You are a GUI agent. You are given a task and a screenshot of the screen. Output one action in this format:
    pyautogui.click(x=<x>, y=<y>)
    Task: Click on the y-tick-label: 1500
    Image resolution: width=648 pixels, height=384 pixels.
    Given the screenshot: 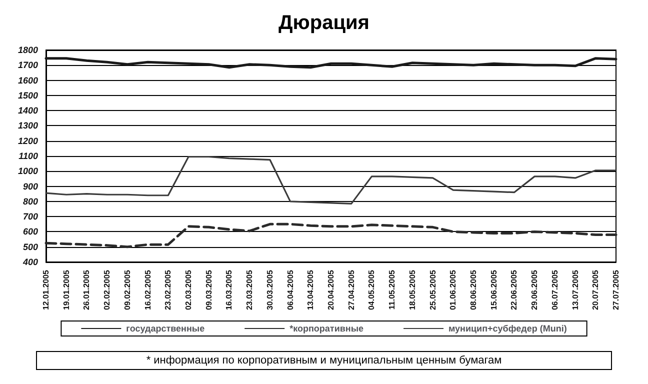 What is the action you would take?
    pyautogui.click(x=28, y=95)
    